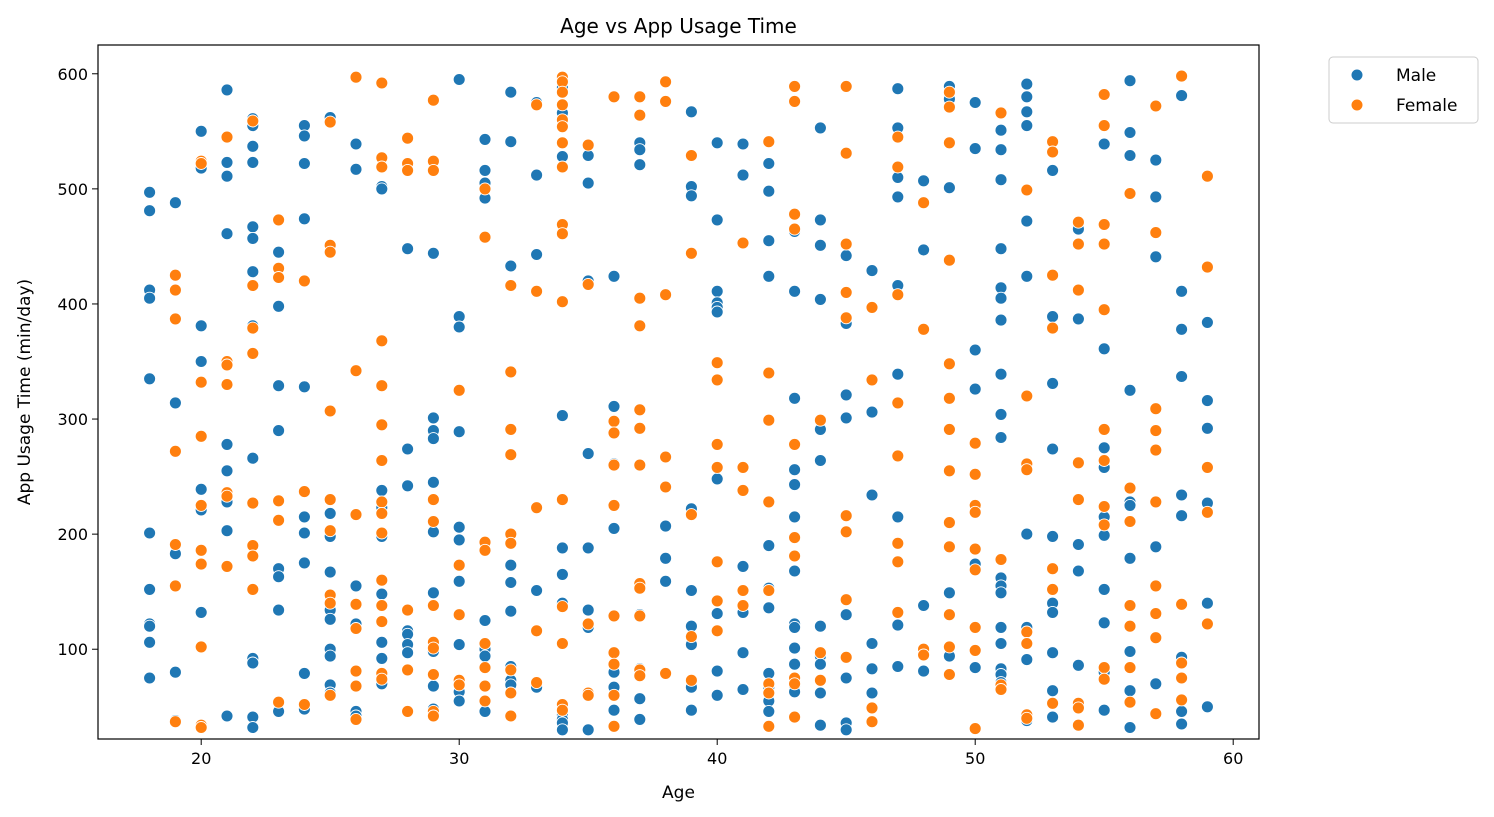 This screenshot has height=817, width=1494. I want to click on x-tick-label-30: 30, so click(459, 758).